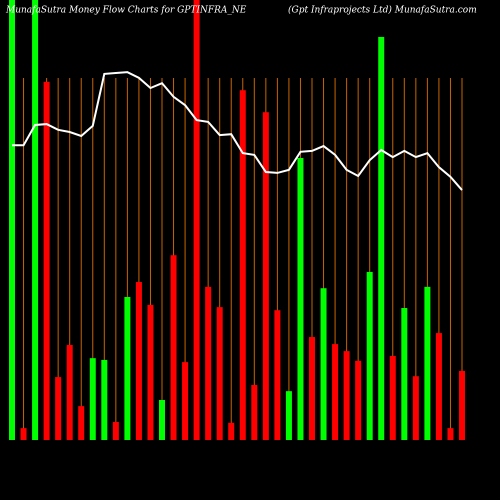 The image size is (500, 500). Describe the element at coordinates (382, 10) in the screenshot. I see `chart-subtitle: (Gpt Infraprojects Ltd) MunafaSutra.com` at that location.